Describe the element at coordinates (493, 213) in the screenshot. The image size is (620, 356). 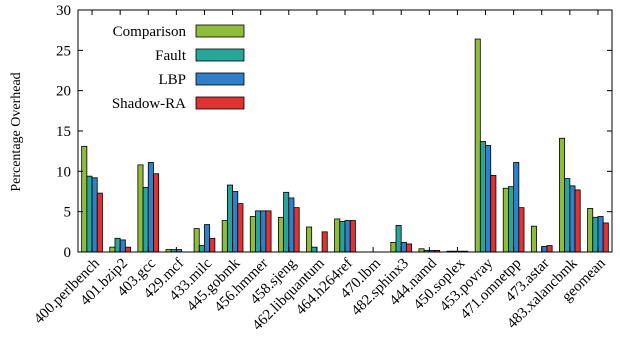
I see `bar-shadow-ra-453-povray` at that location.